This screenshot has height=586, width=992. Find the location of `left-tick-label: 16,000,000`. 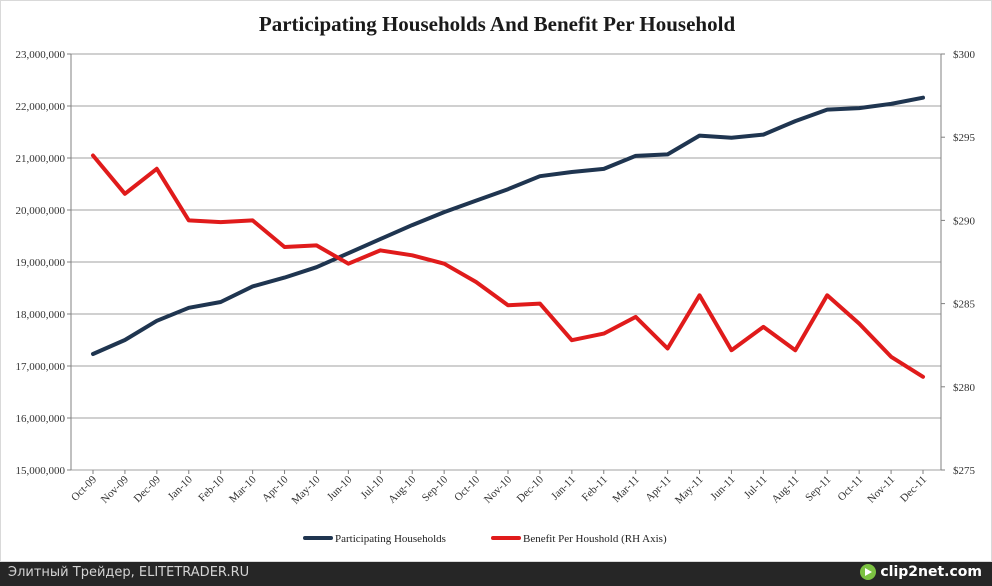

left-tick-label: 16,000,000 is located at coordinates (41, 419).